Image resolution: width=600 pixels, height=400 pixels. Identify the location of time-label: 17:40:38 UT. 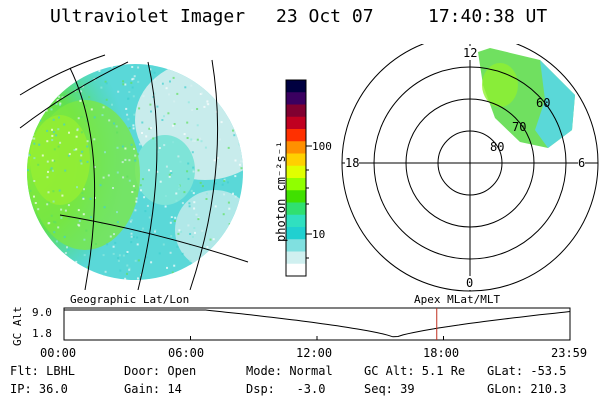
(488, 16).